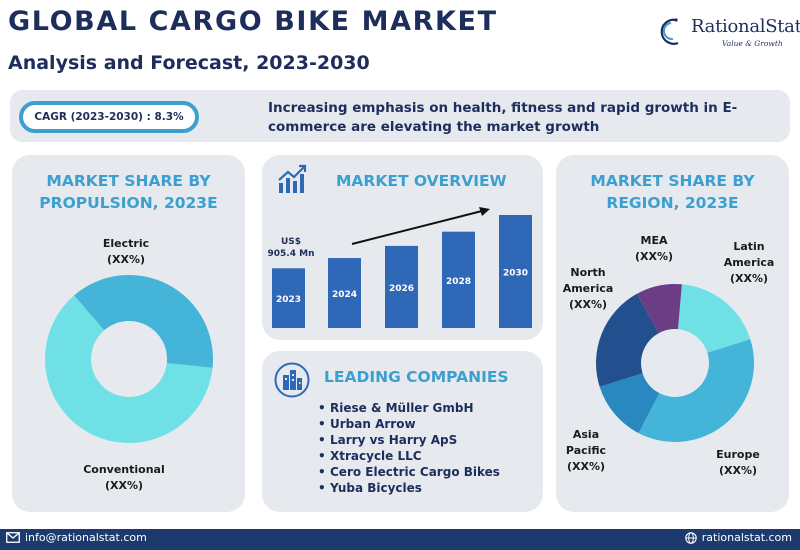  Describe the element at coordinates (738, 470) in the screenshot. I see `europe-value: (XX%)` at that location.